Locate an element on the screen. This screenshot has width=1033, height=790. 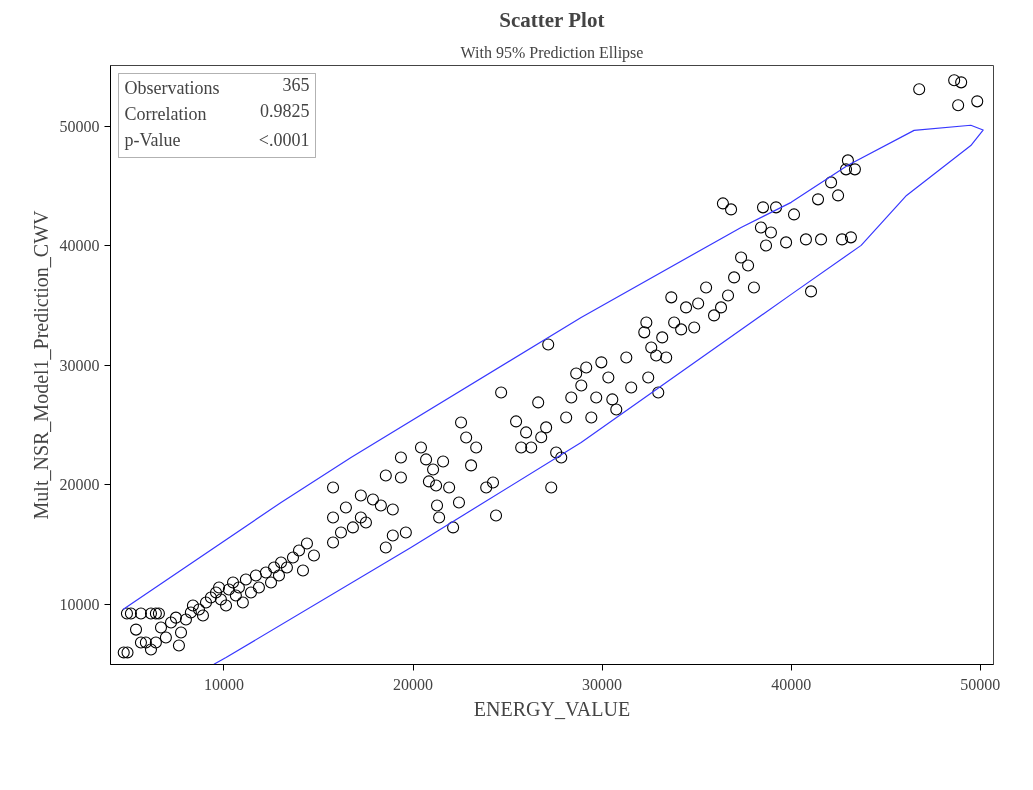
annotation: <.0001 is located at coordinates (284, 139).